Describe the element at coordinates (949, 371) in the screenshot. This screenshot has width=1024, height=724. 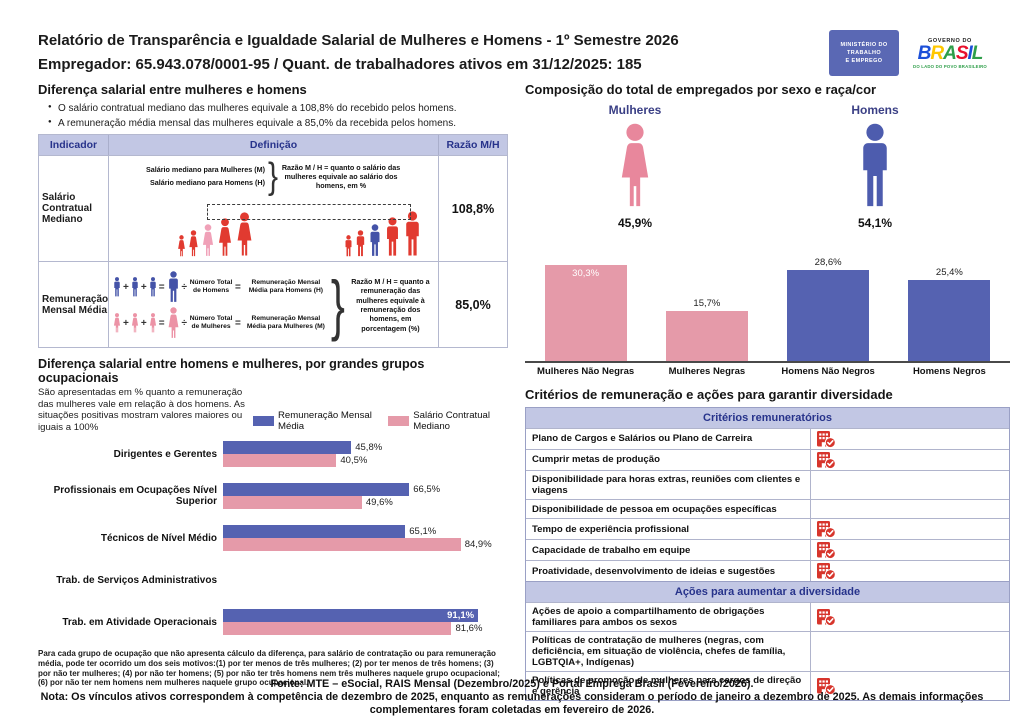
I see `bar-category-label: Homens Negros` at that location.